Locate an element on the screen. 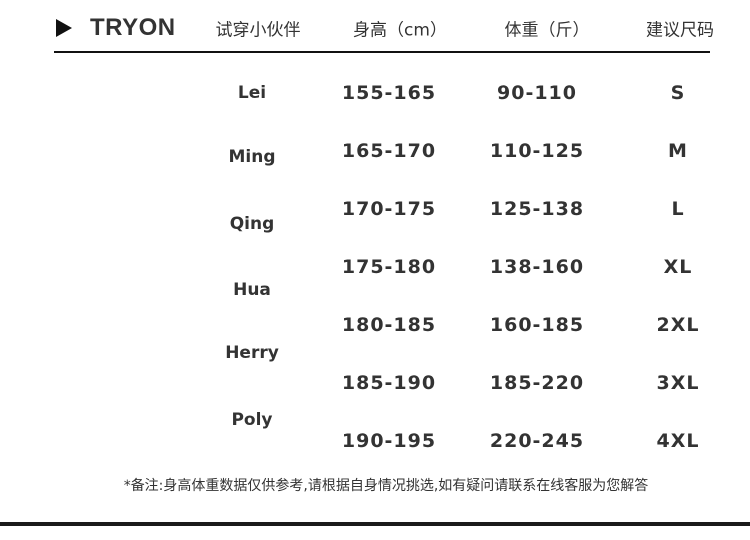 The width and height of the screenshot is (750, 540). brand-logo: TRYON is located at coordinates (133, 27).